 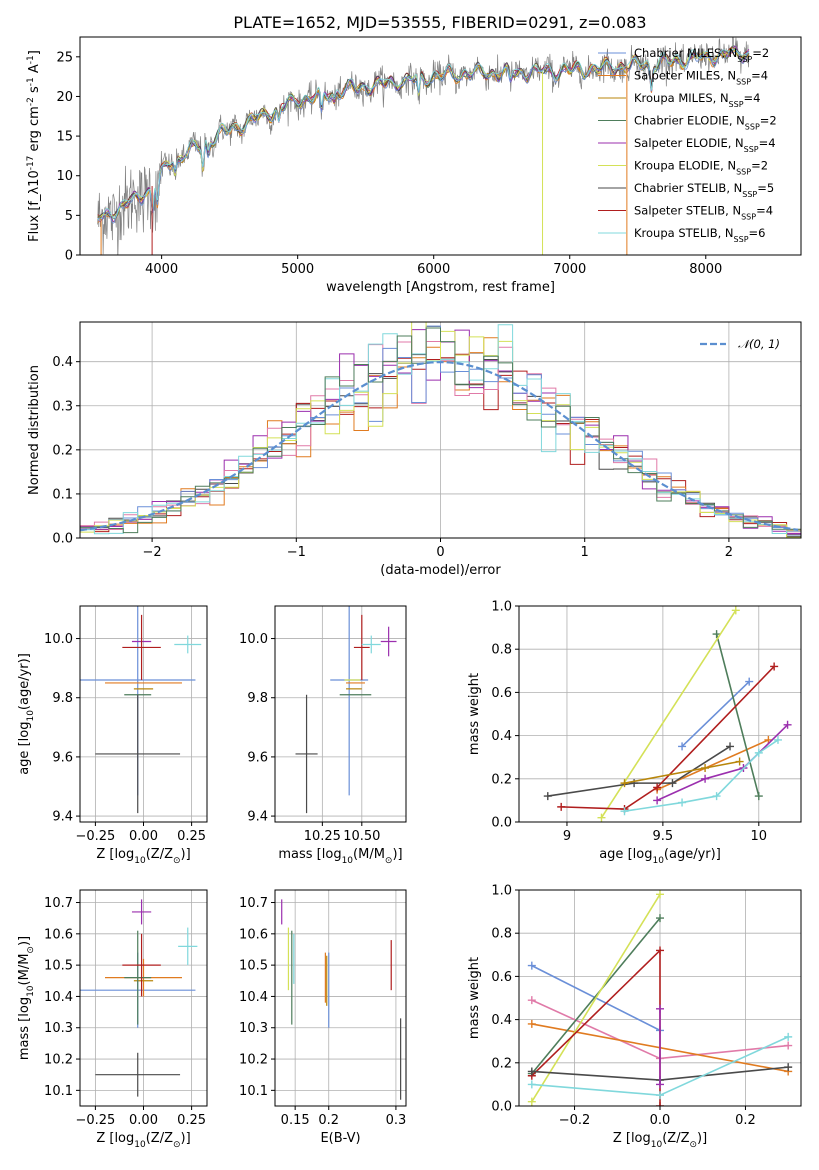 What do you see at coordinates (701, 55) in the screenshot?
I see `legend-entry: Chabrier MILES, NSSP=2` at bounding box center [701, 55].